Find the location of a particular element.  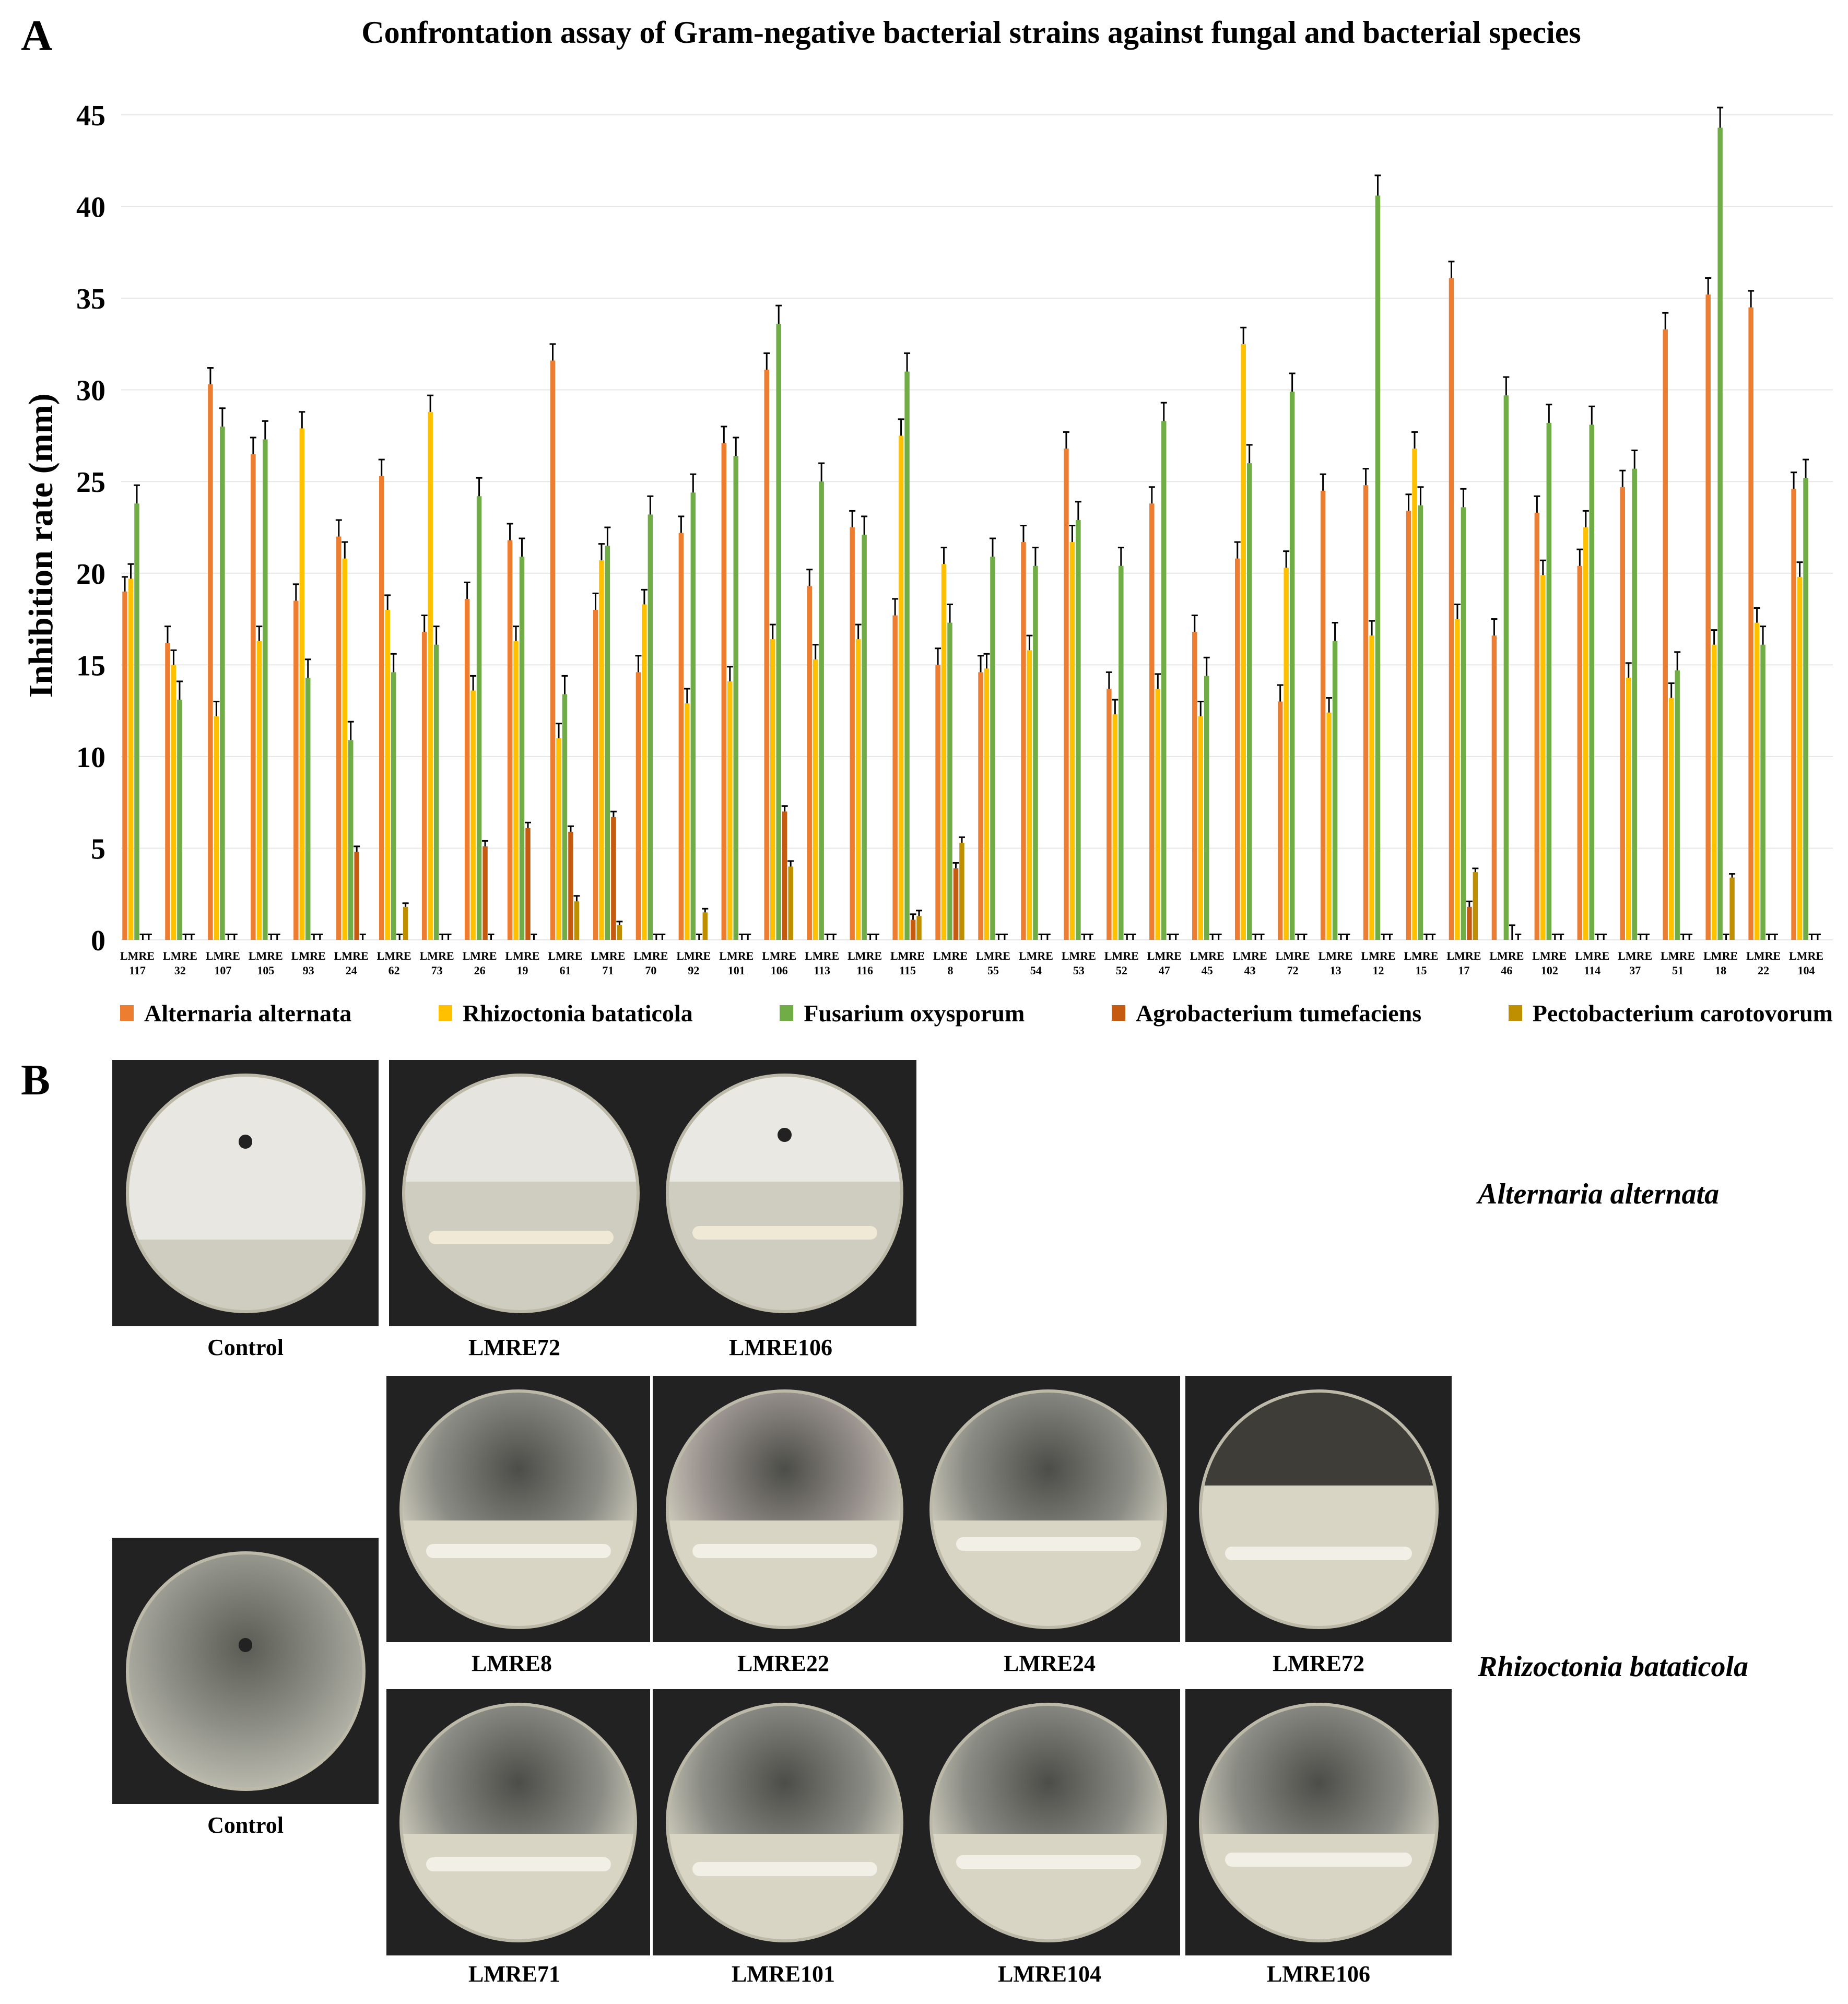

x-tick-label: 71 is located at coordinates (608, 970).